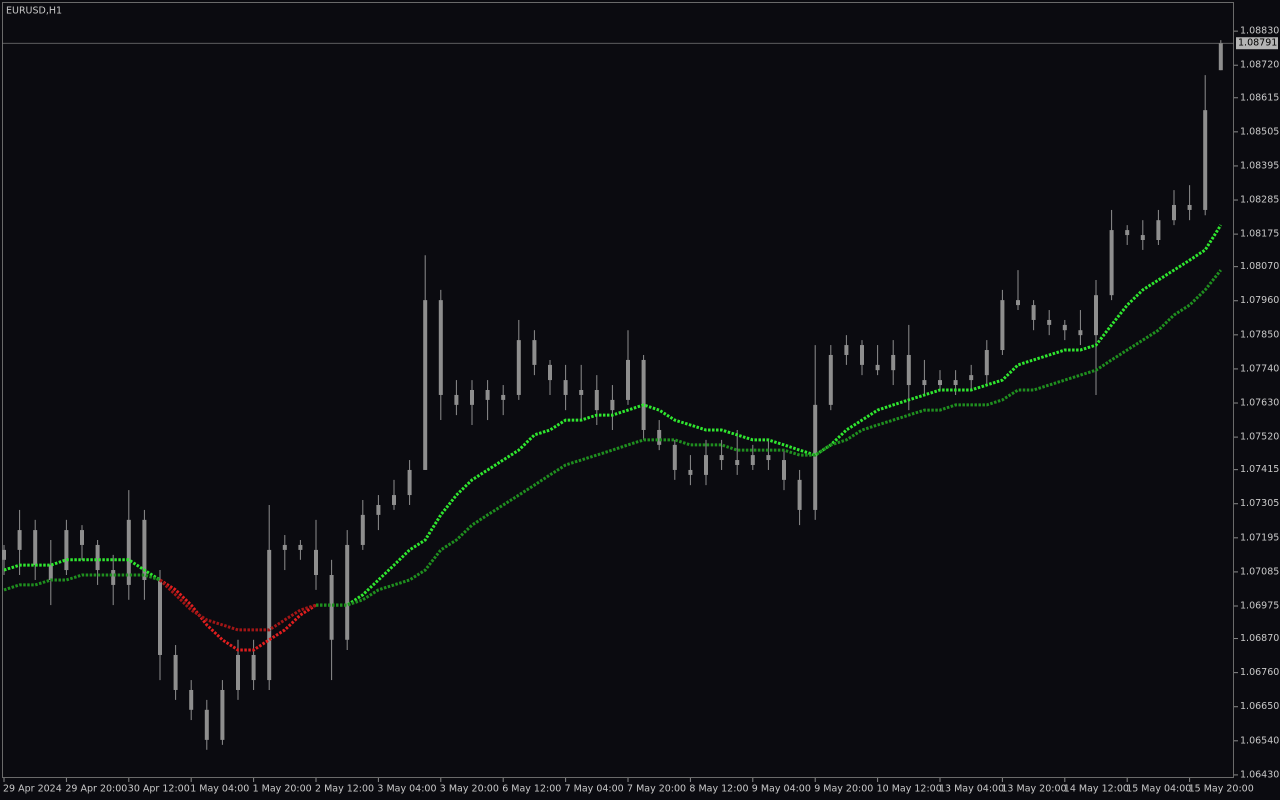  Describe the element at coordinates (1259, 131) in the screenshot. I see `y-tick-label: 1.08505` at that location.